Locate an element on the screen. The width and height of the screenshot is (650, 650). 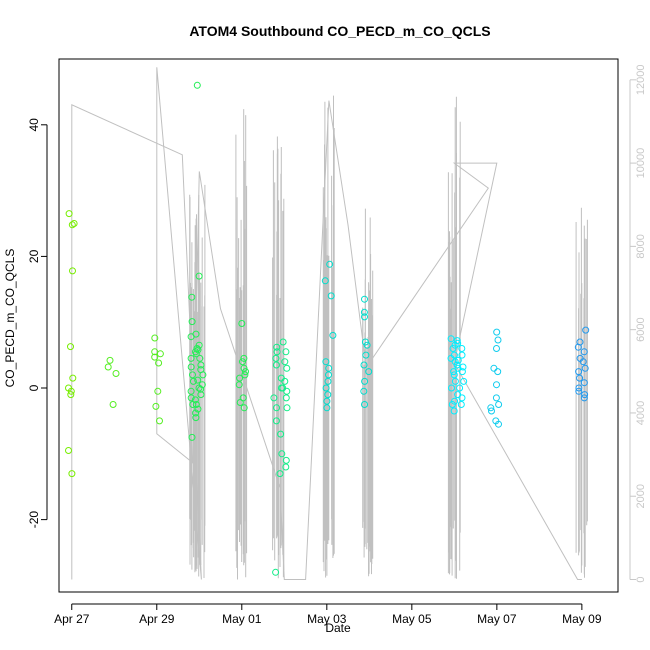
y2-tick-label: 2000 is located at coordinates (641, 496).